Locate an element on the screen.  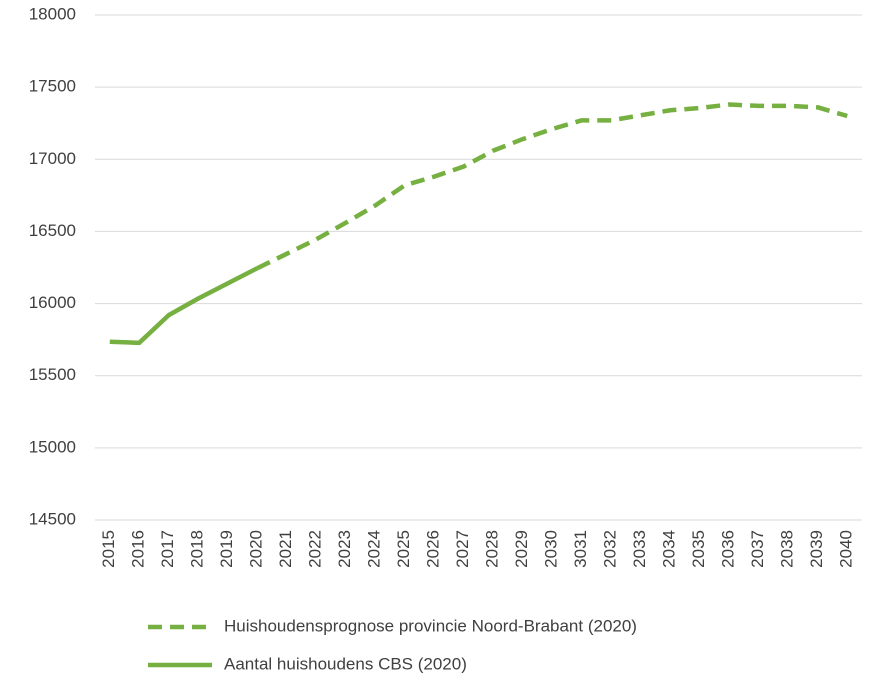
y-tick-label: 16500 is located at coordinates (52, 230).